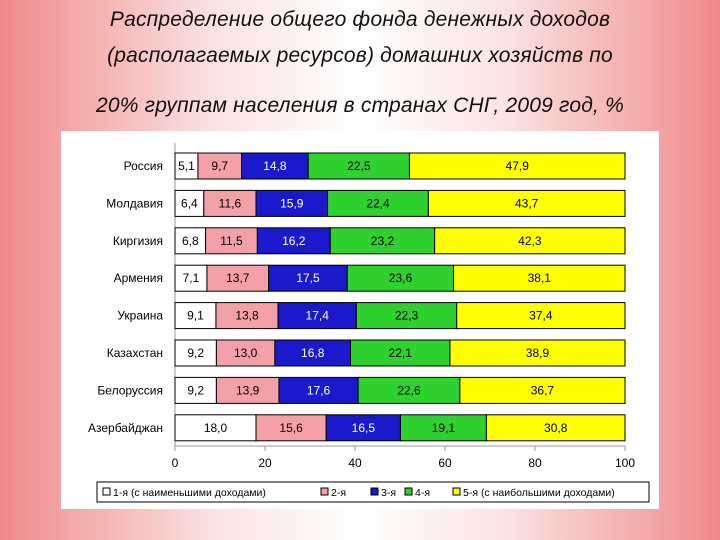  I want to click on legend-label: 1-я (с наименьшими доходами), so click(189, 493).